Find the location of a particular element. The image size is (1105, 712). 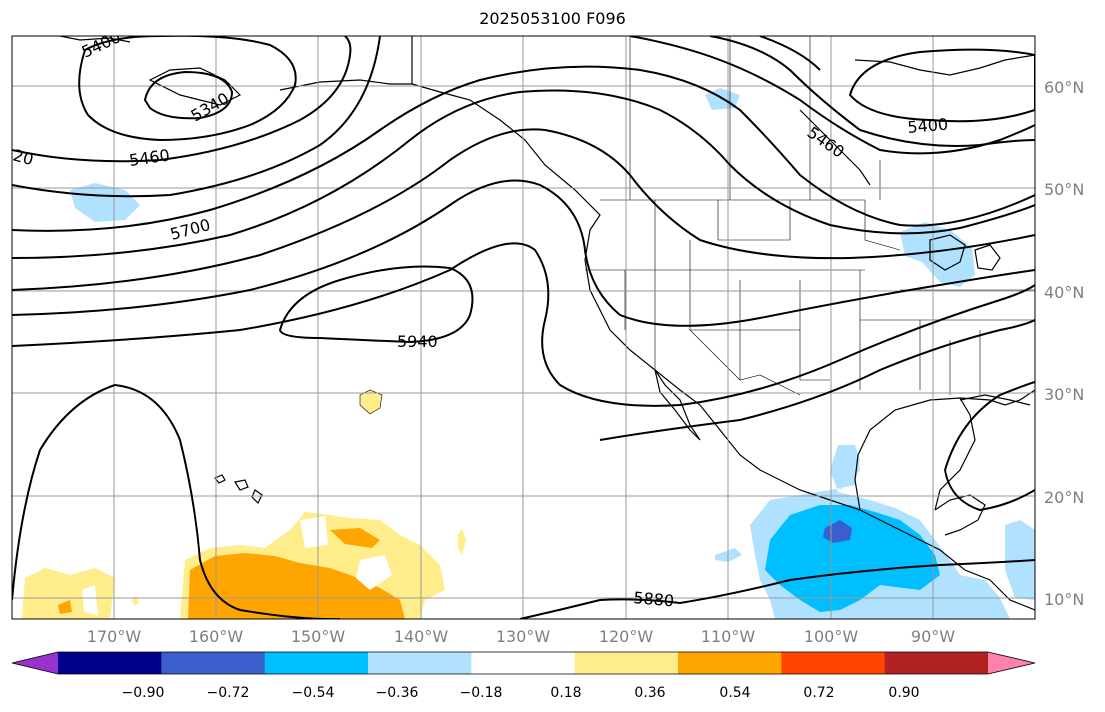

lon-label: 100°W is located at coordinates (831, 636).